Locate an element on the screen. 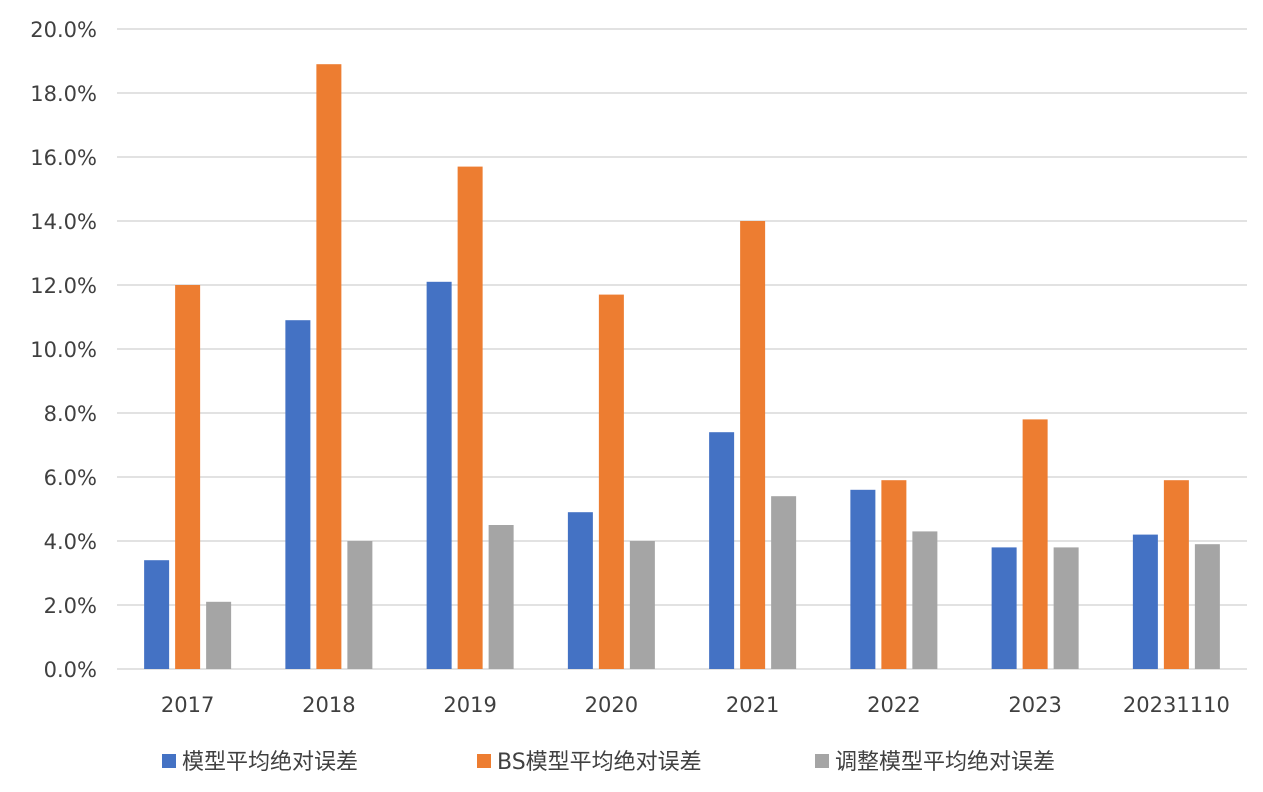  y-tick-label: 20.0% is located at coordinates (63, 30).